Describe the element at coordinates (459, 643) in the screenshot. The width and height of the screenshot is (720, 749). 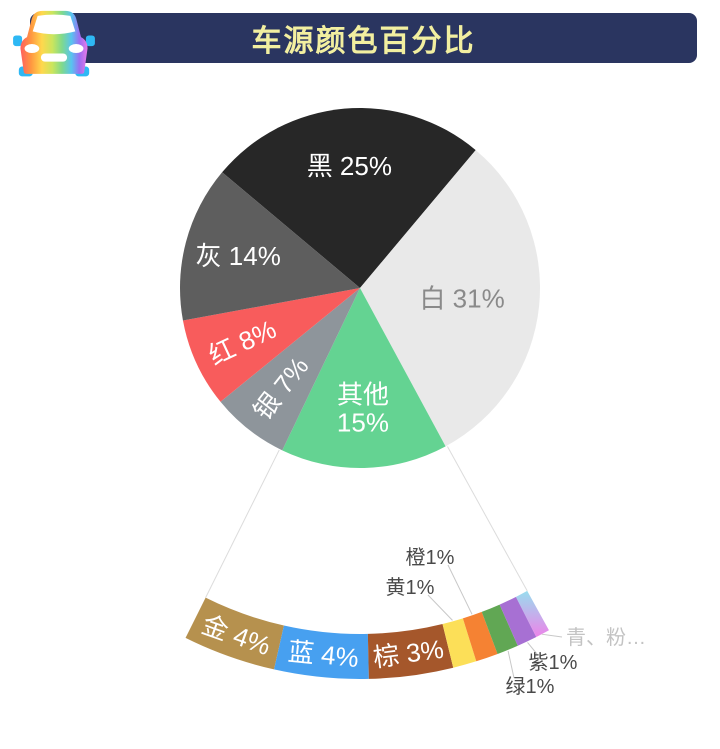
I see `band-segment-yellow` at that location.